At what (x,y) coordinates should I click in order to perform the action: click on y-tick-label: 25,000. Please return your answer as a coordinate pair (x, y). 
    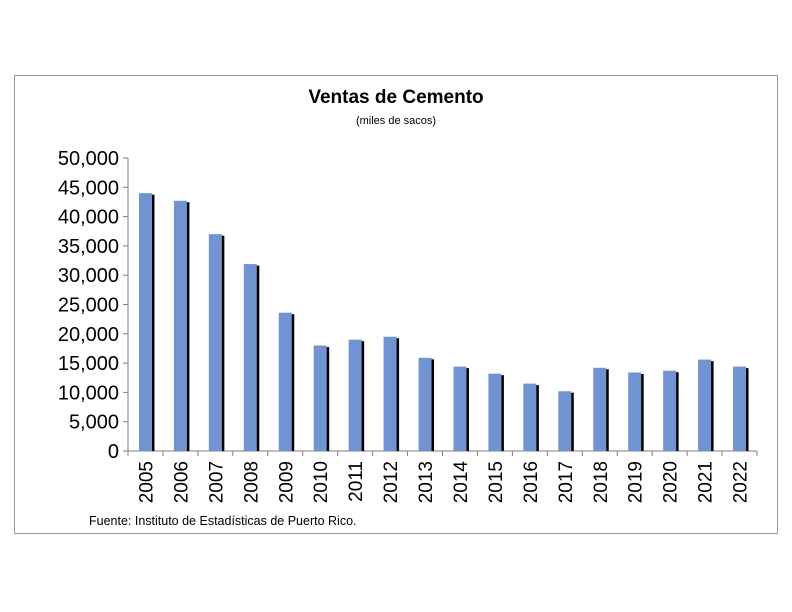
    Looking at the image, I should click on (88, 306).